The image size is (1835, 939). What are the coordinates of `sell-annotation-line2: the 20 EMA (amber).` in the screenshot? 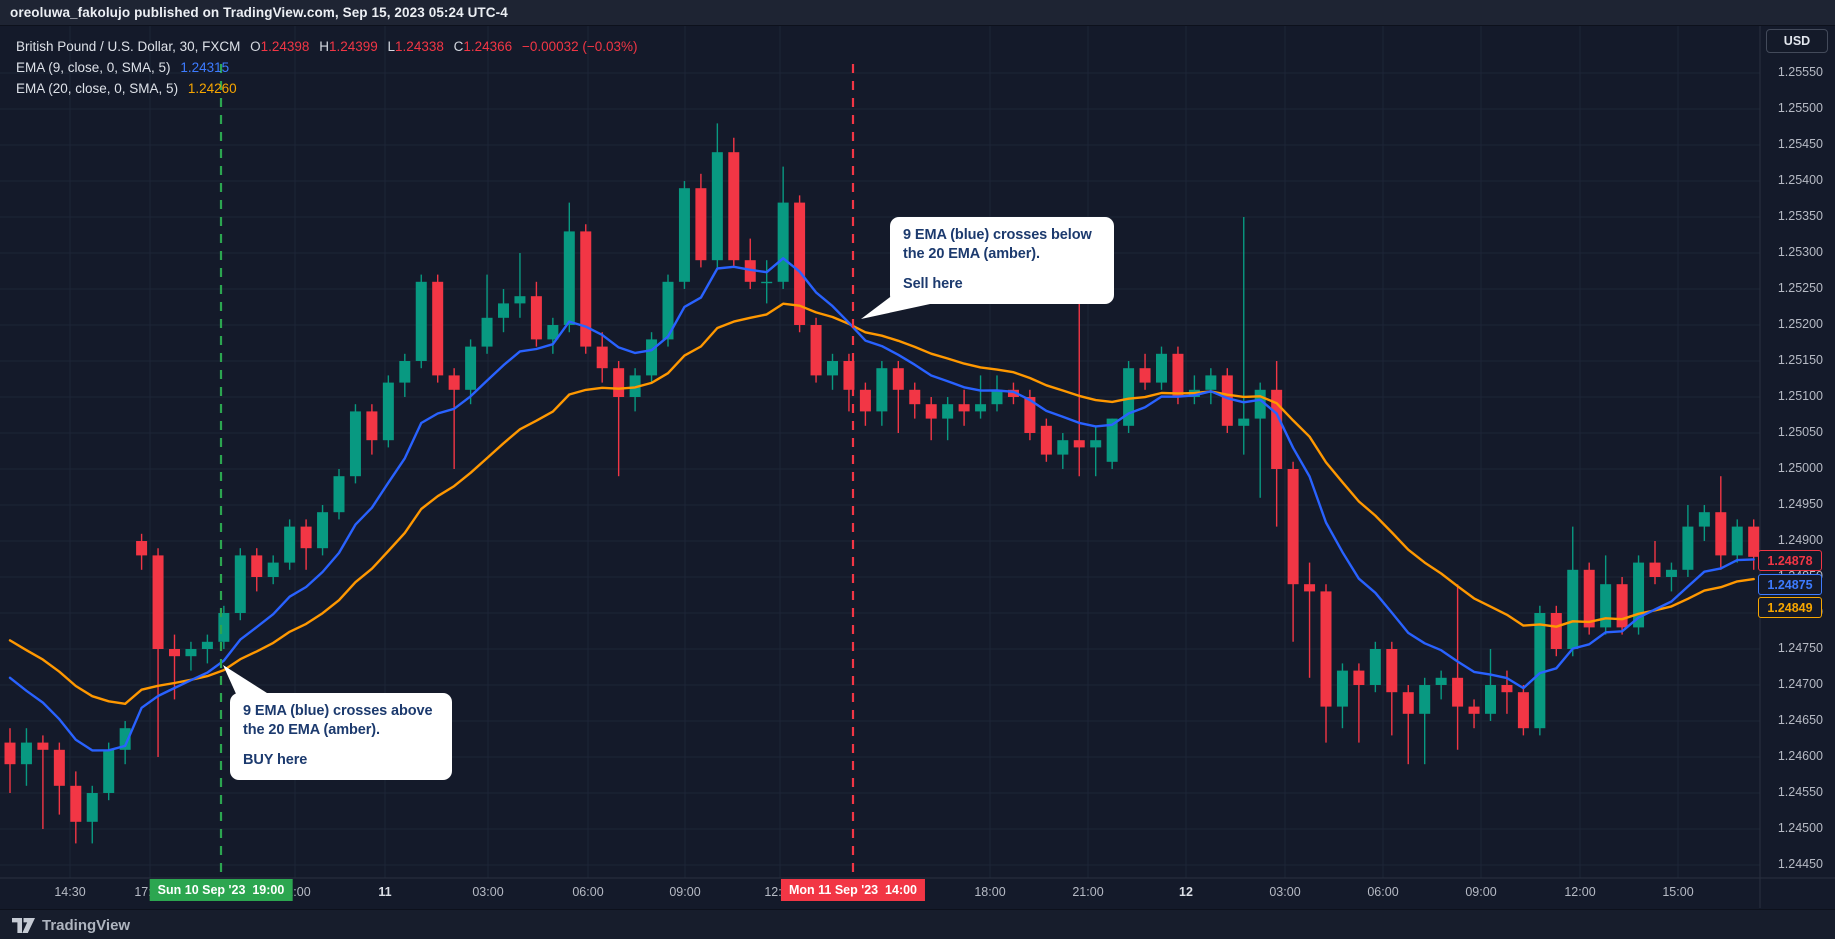 It's located at (971, 254).